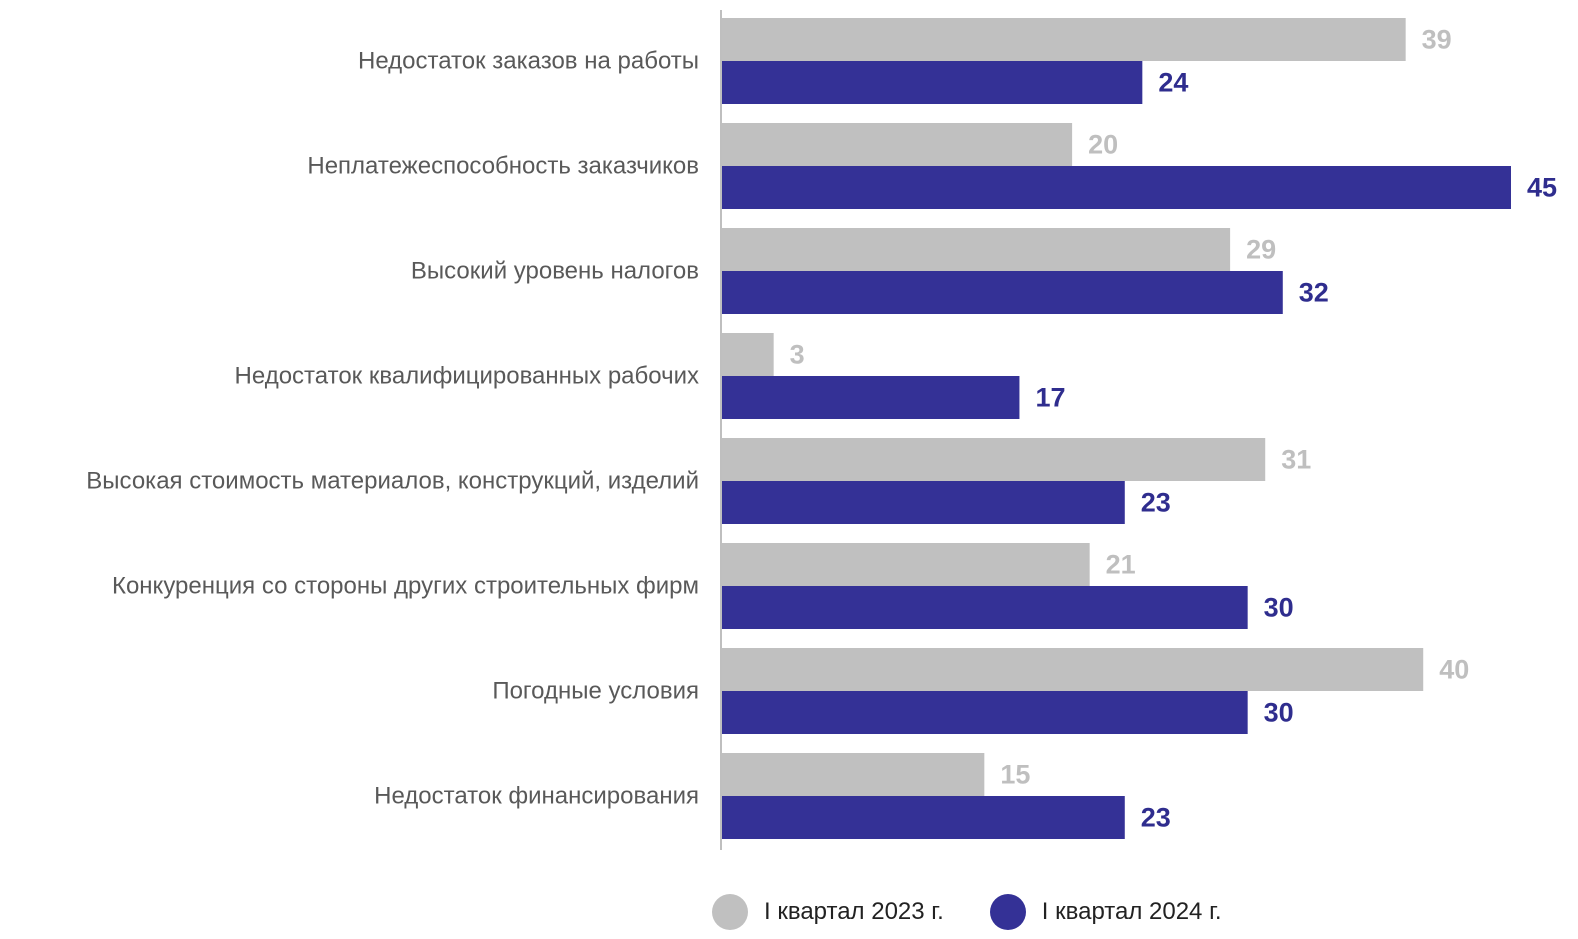 The width and height of the screenshot is (1578, 939). What do you see at coordinates (730, 912) in the screenshot?
I see `legend-marker-2023` at bounding box center [730, 912].